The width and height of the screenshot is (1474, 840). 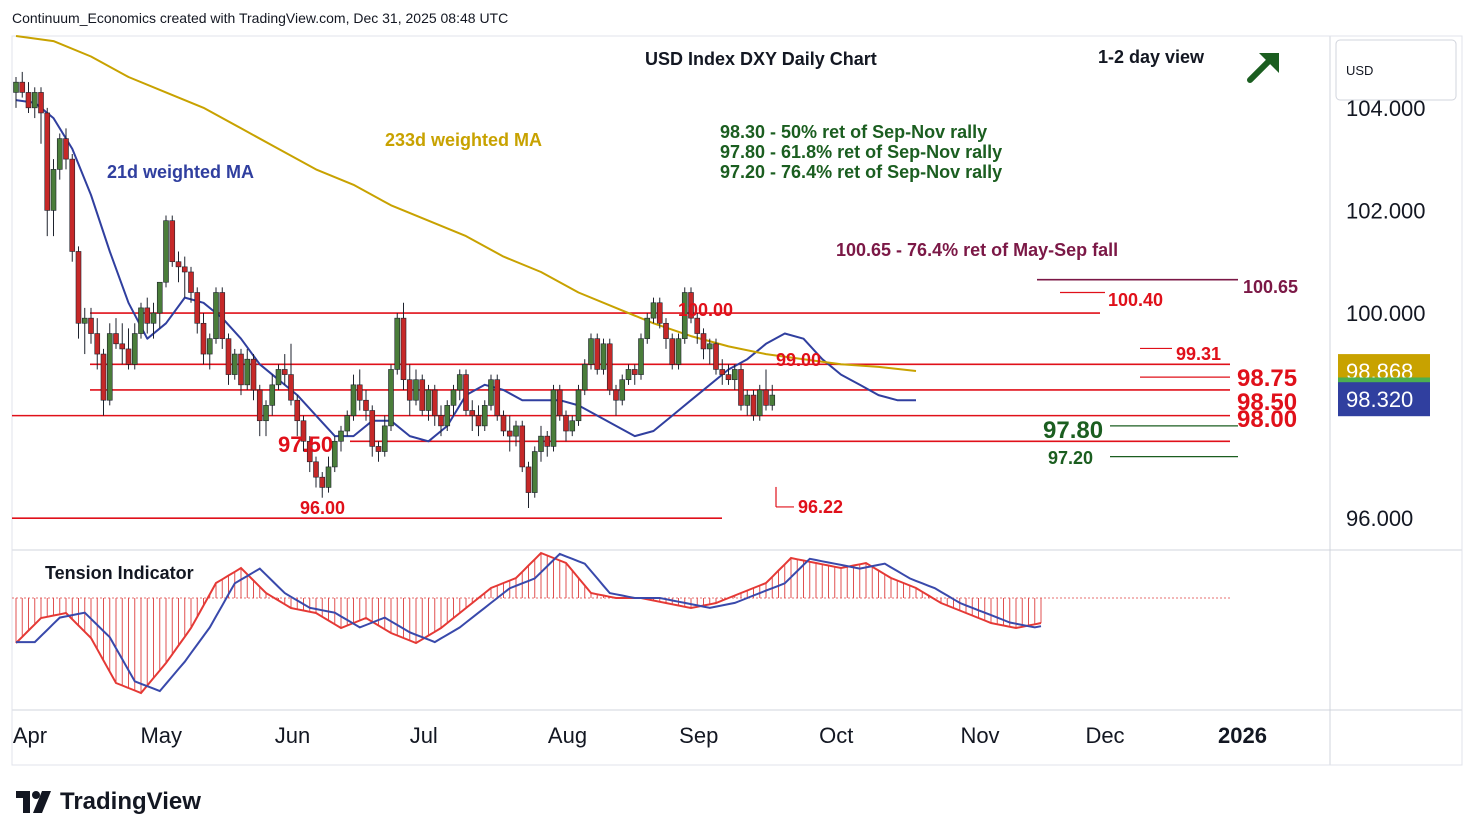 What do you see at coordinates (529, 622) in the screenshot?
I see `tension-slow-line` at bounding box center [529, 622].